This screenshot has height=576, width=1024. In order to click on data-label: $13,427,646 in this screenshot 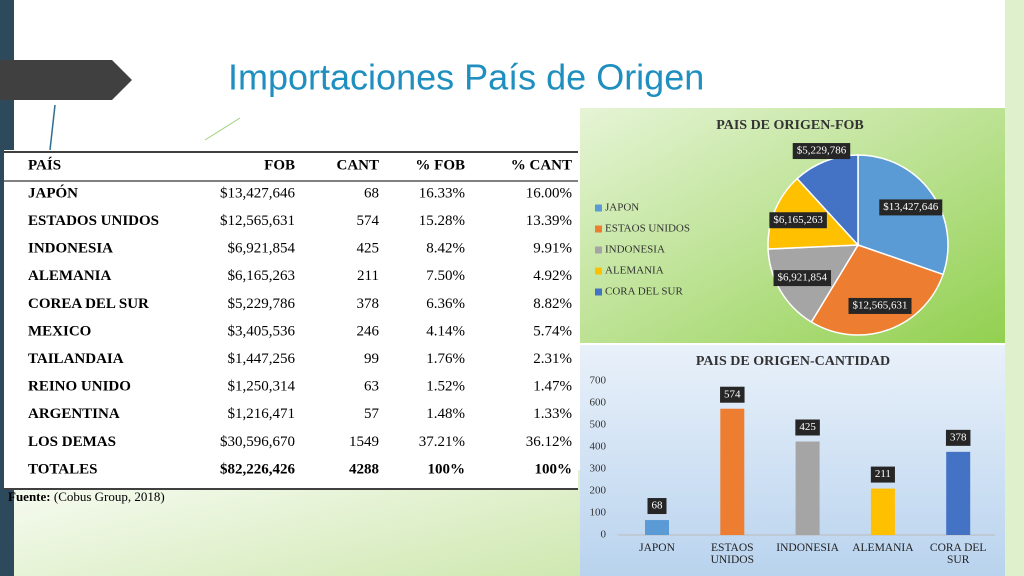, I will do `click(911, 207)`.